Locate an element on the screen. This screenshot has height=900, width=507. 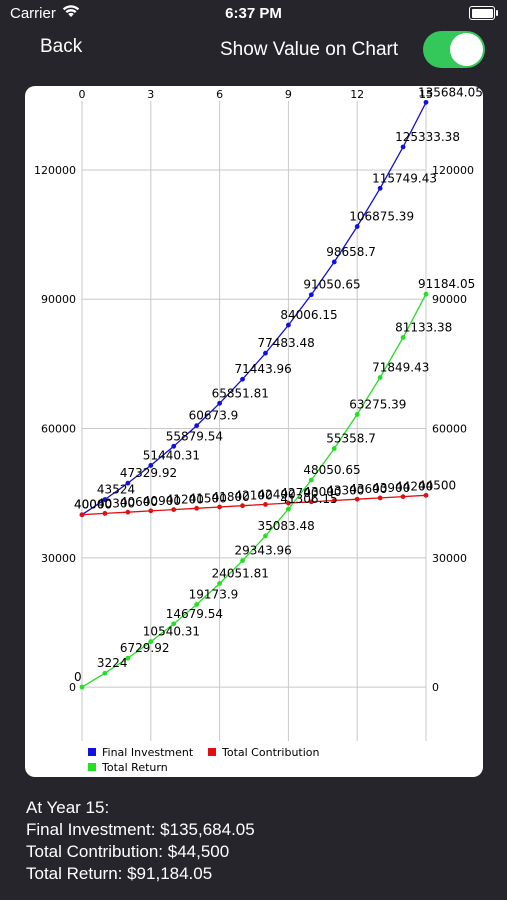
data-value-label: 60673.9 is located at coordinates (214, 416).